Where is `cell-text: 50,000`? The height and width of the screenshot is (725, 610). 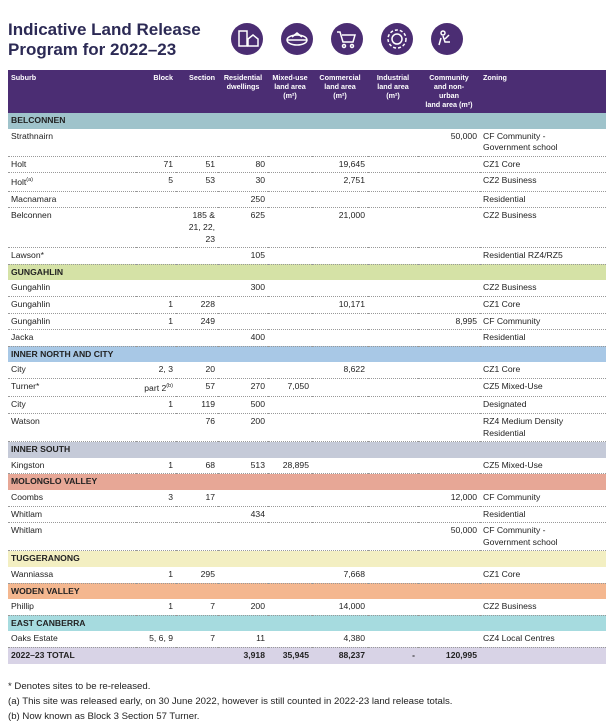
cell-text: 50,000 is located at coordinates (463, 530).